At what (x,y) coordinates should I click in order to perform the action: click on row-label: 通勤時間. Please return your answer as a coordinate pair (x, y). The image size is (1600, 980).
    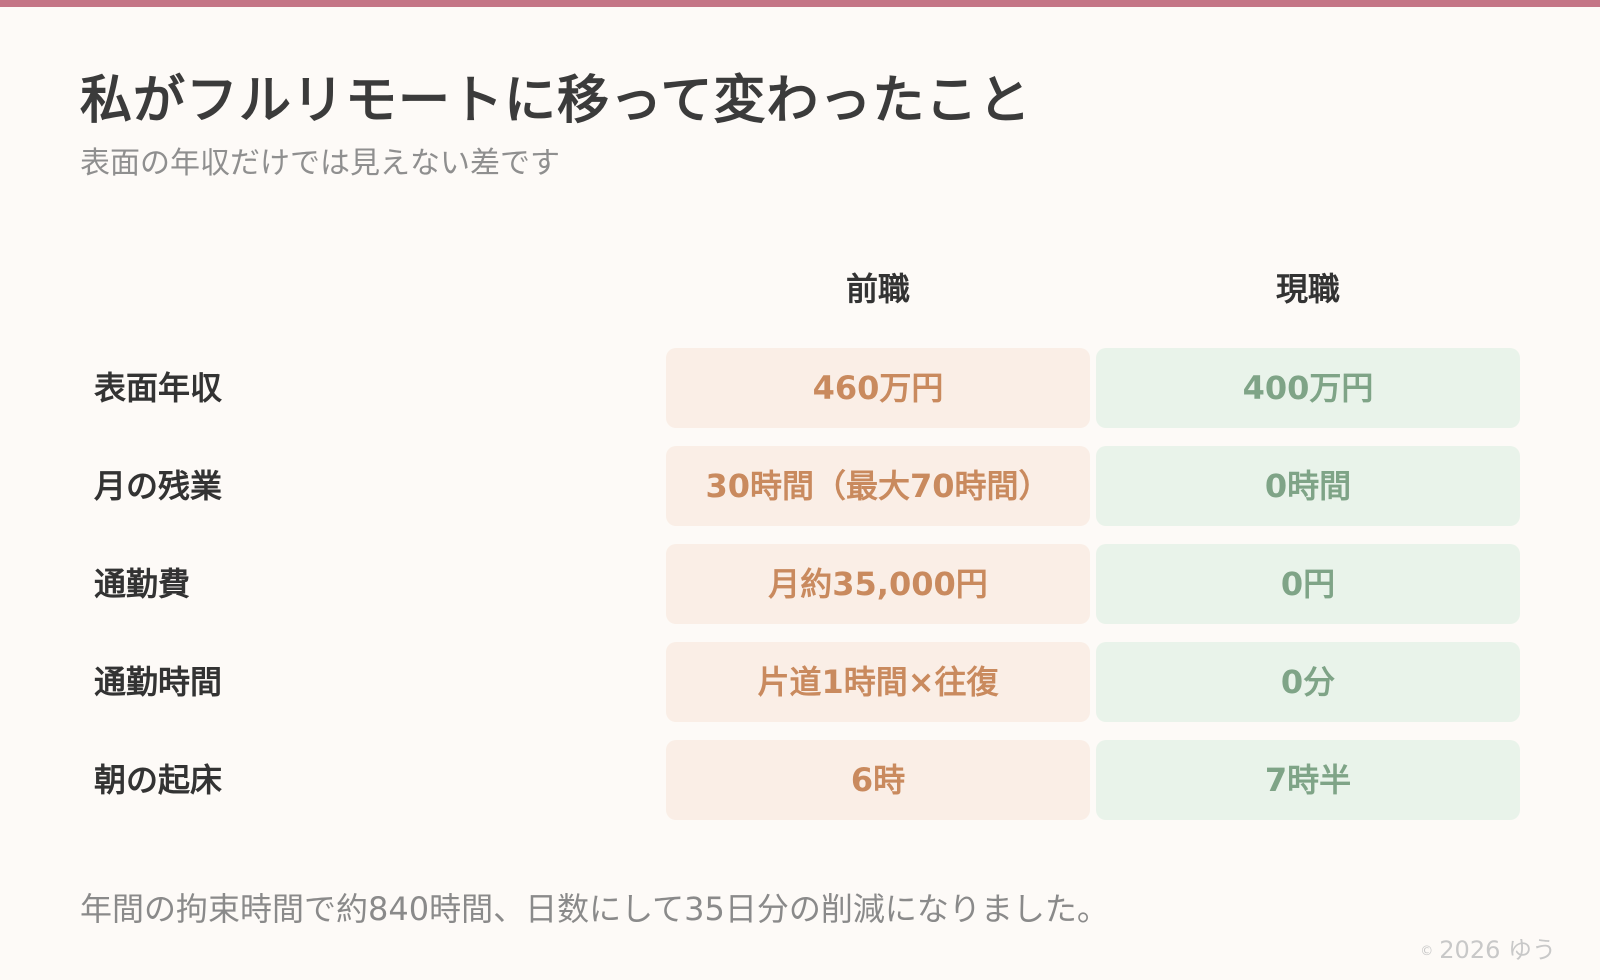
    Looking at the image, I should click on (158, 682).